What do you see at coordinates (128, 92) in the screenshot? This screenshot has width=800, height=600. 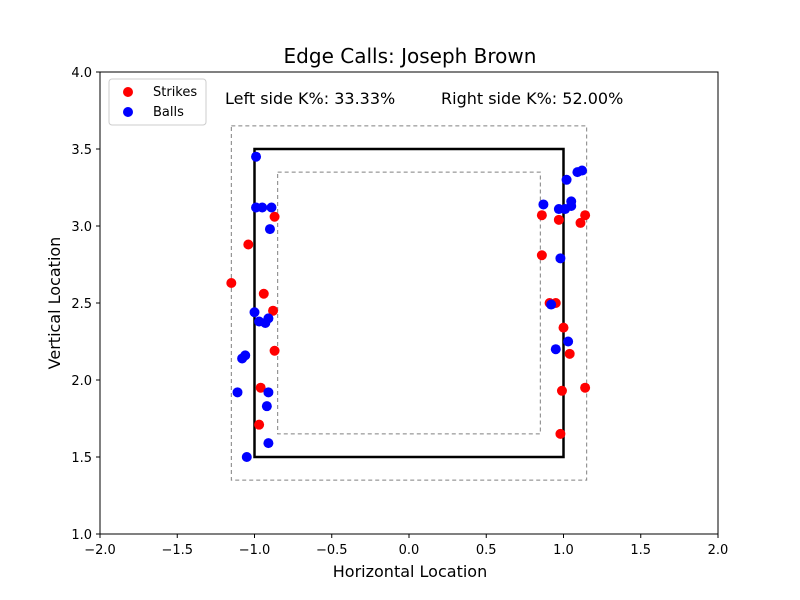 I see `legend-marker-strikes` at bounding box center [128, 92].